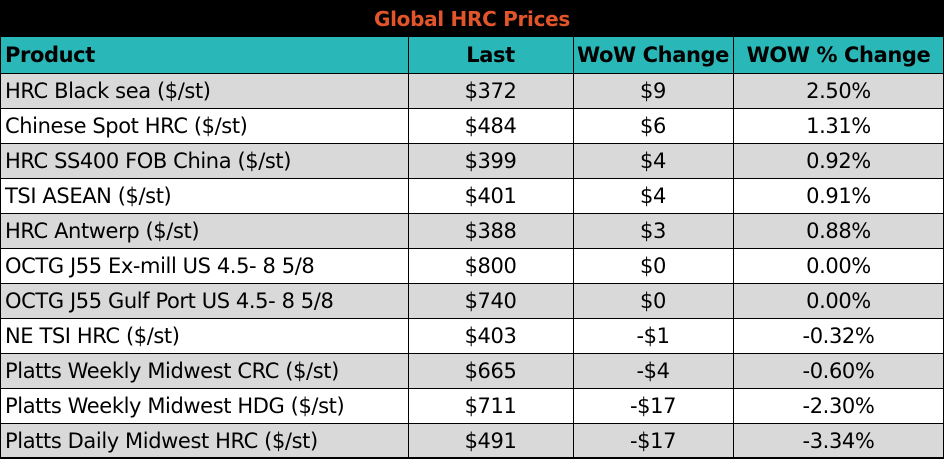  Describe the element at coordinates (175, 406) in the screenshot. I see `product-cell: Platts Weekly Midwest HDG ($/st)` at that location.